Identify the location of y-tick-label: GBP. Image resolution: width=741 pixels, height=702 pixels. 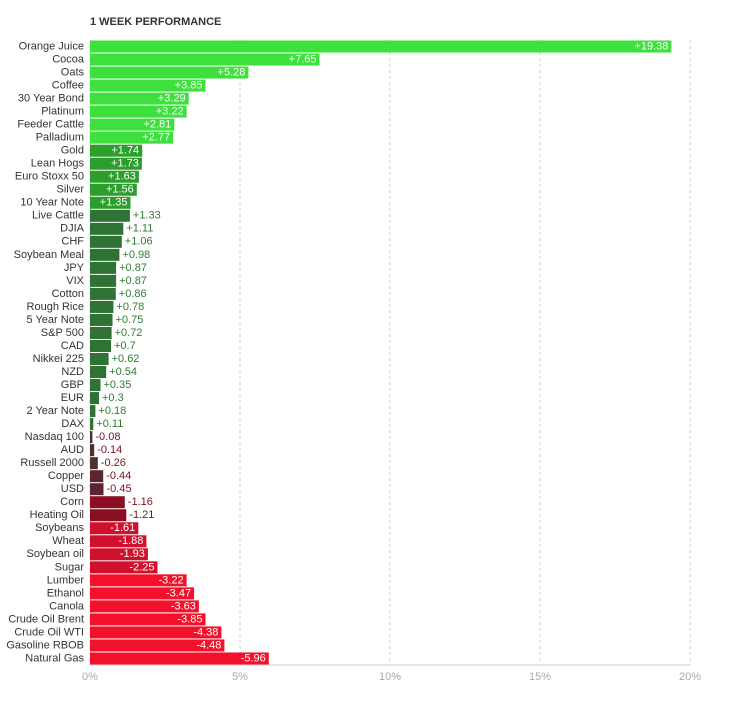
(72, 385).